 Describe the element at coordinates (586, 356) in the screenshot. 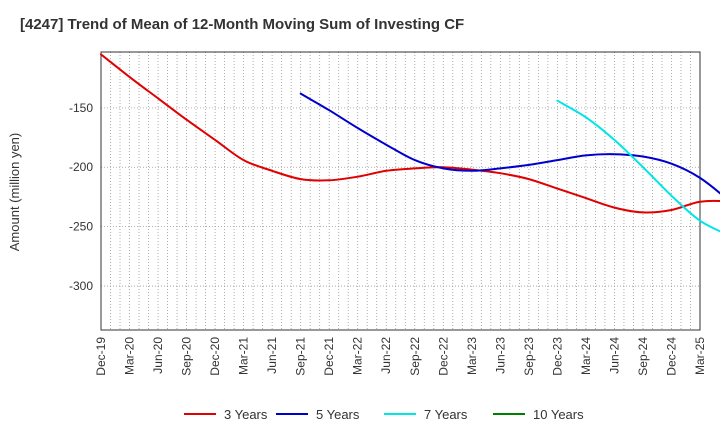

I see `x-tick-label: Mar-24` at that location.